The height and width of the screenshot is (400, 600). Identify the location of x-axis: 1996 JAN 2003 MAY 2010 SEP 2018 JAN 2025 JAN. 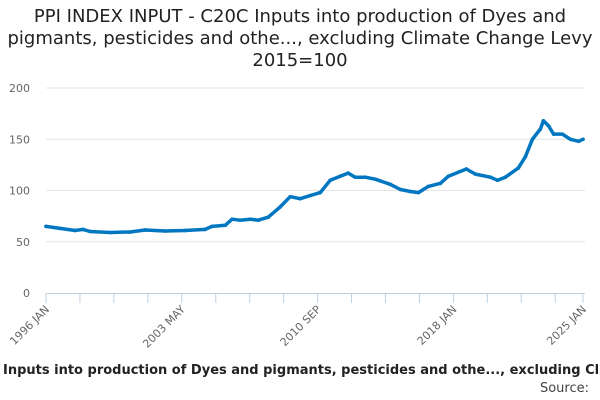
(298, 322).